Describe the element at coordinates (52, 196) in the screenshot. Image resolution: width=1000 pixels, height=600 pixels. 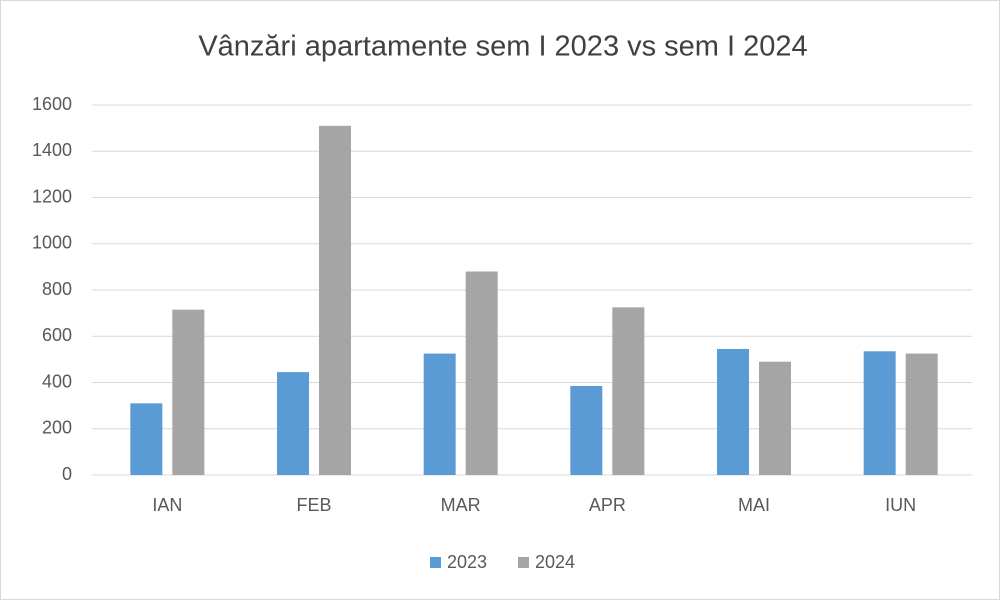
I see `y-tick-label: 1200` at that location.